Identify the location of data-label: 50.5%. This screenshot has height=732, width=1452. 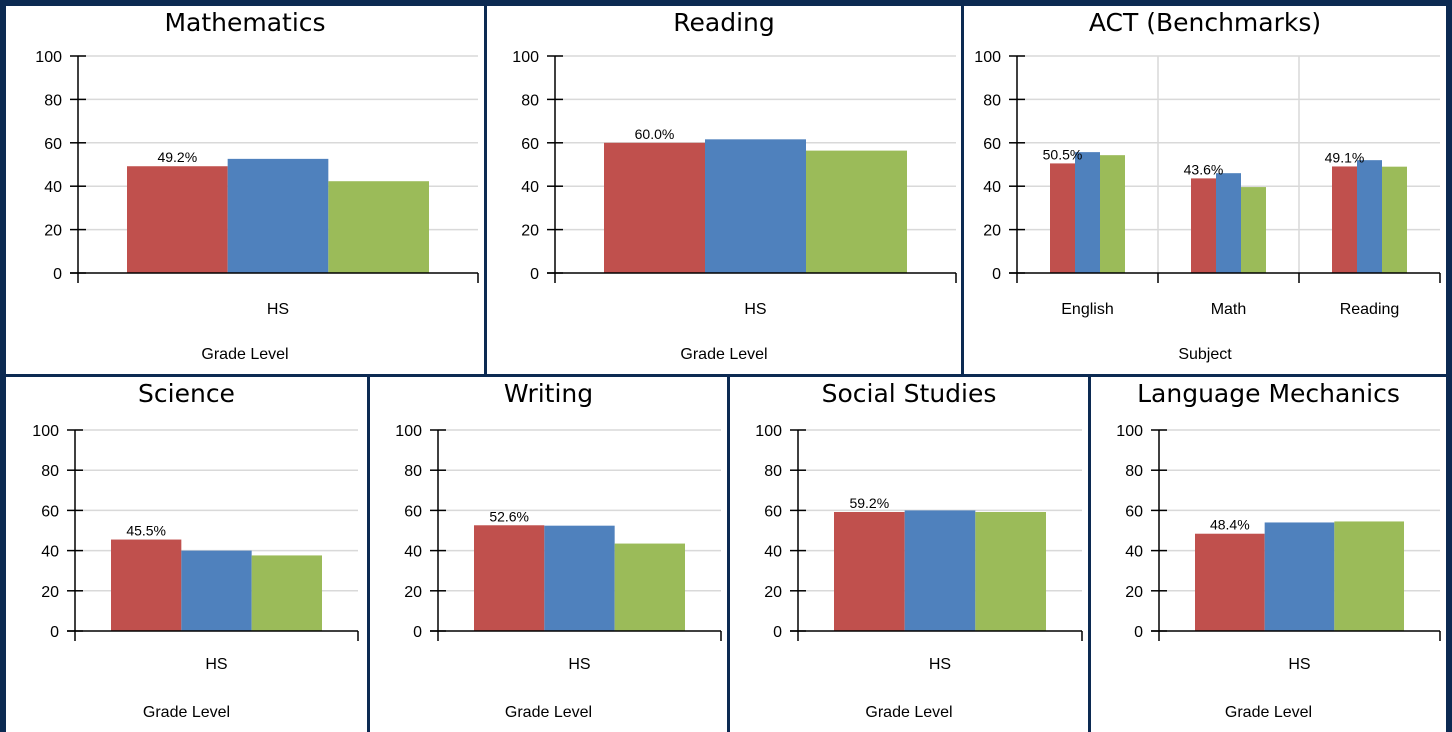
(1063, 154).